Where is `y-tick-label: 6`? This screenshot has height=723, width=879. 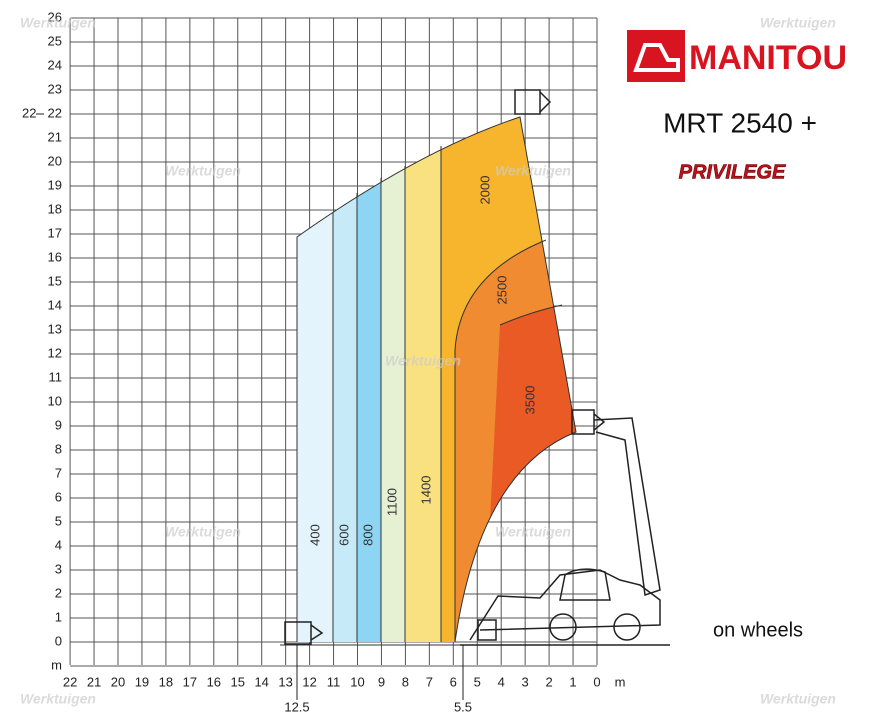
y-tick-label: 6 is located at coordinates (58, 496).